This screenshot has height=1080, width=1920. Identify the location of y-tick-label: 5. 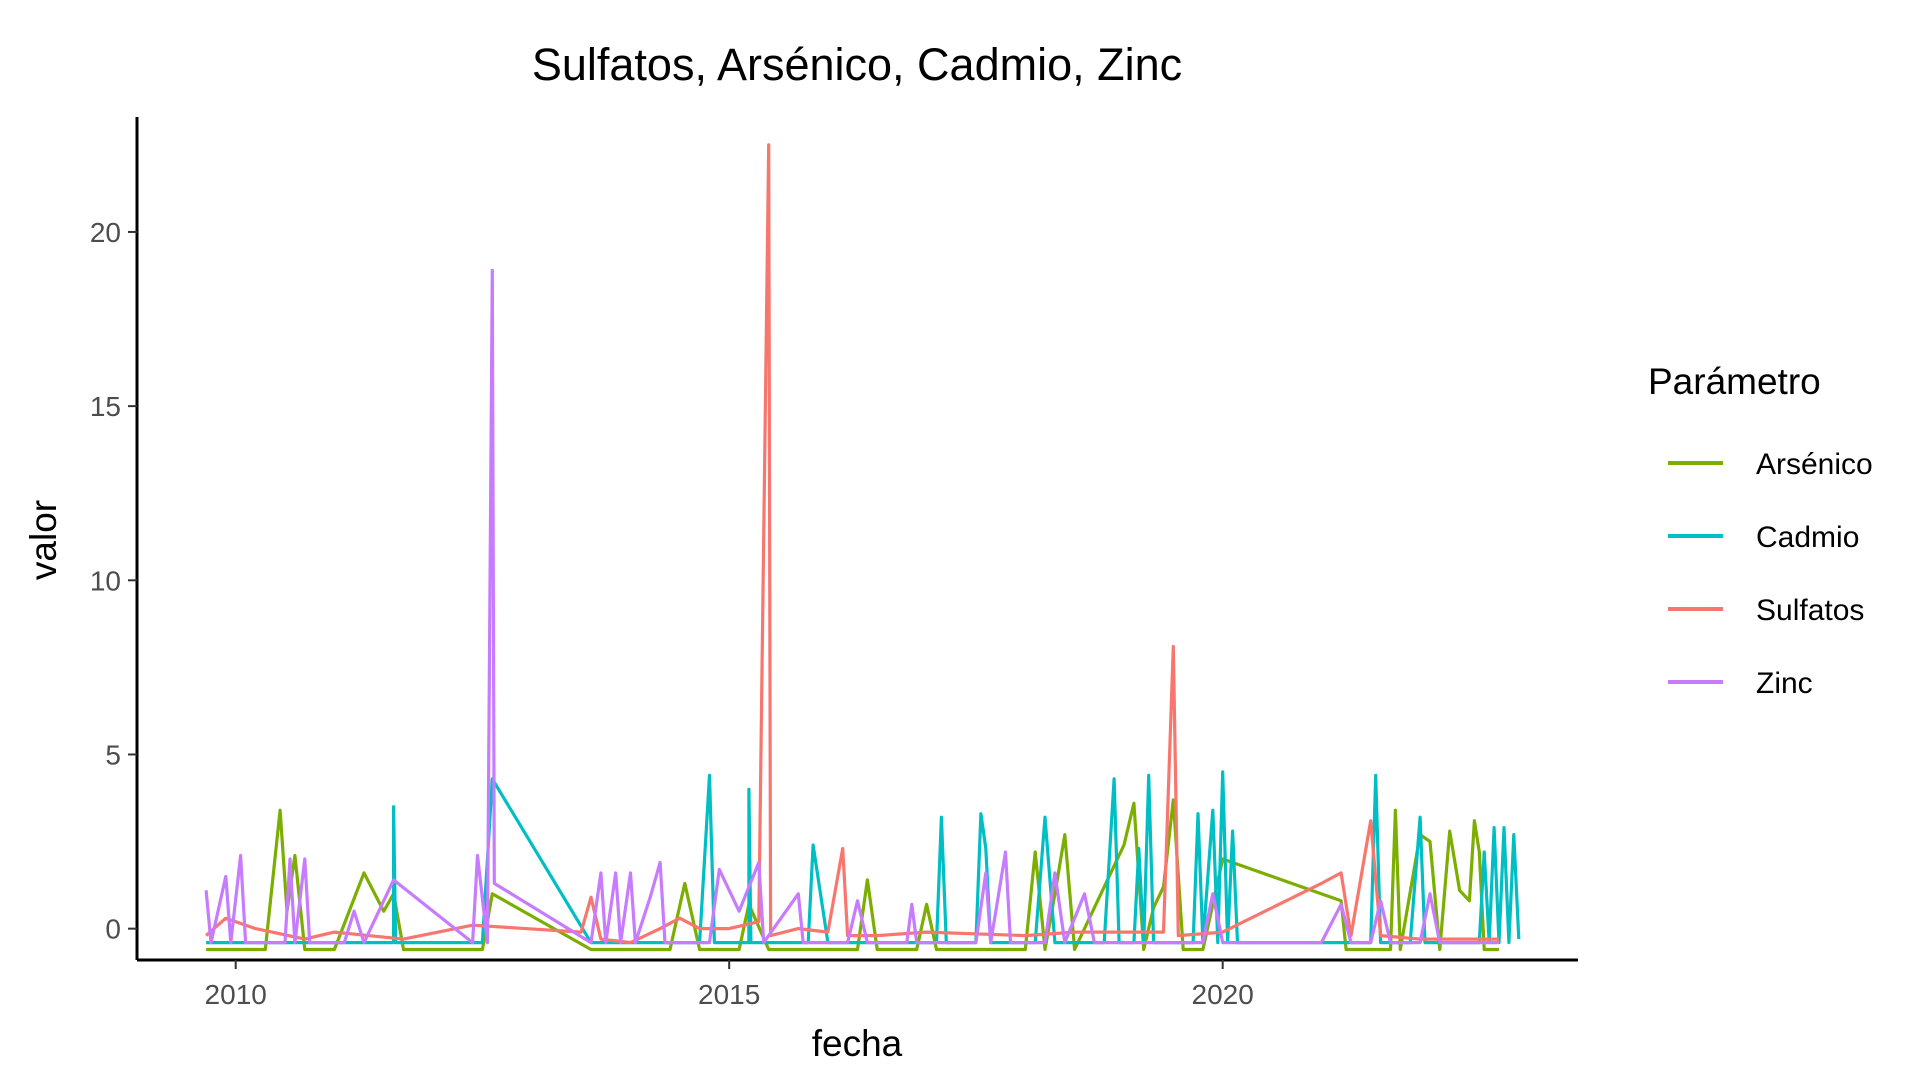
(113, 754).